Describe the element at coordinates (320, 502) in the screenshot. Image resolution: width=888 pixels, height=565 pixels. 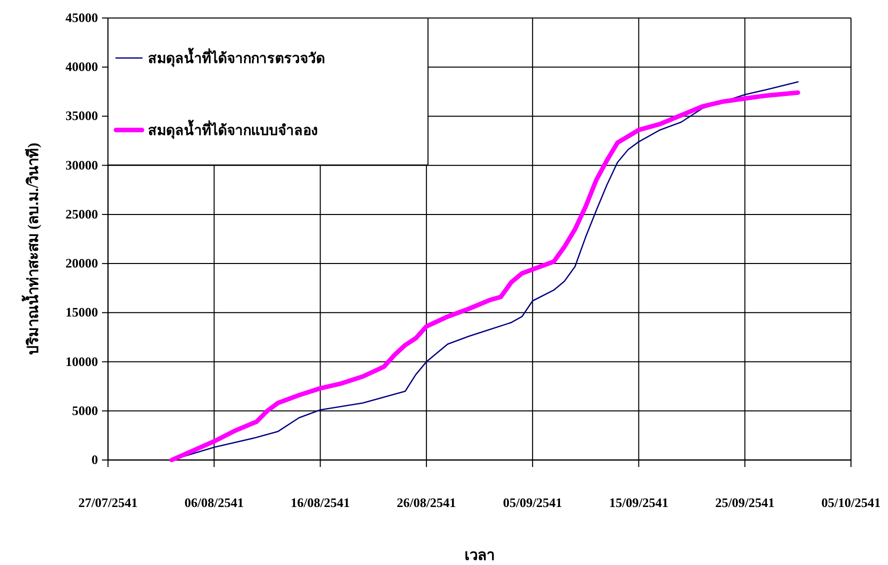
I see `x-tick-label: 16/08/2541` at that location.